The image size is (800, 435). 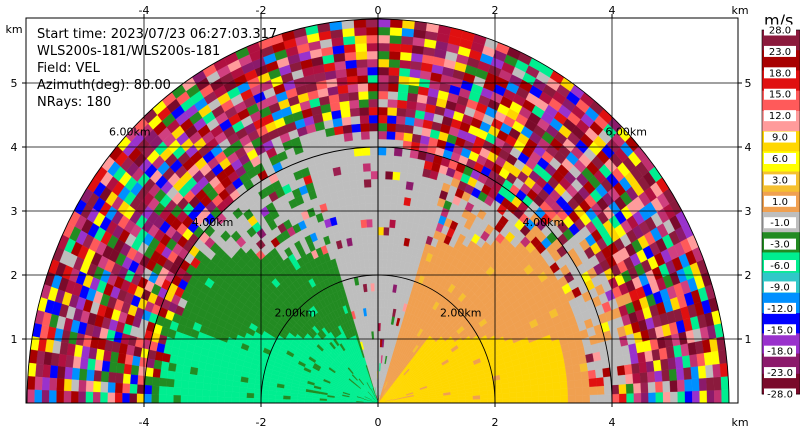 I want to click on colorbar-tick-label: -1.0, so click(x=780, y=223).